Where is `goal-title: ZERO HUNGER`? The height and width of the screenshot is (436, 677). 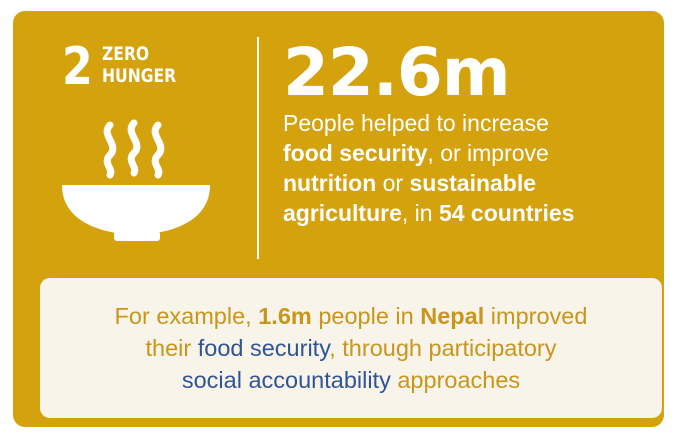
goal-title: ZERO HUNGER is located at coordinates (139, 65).